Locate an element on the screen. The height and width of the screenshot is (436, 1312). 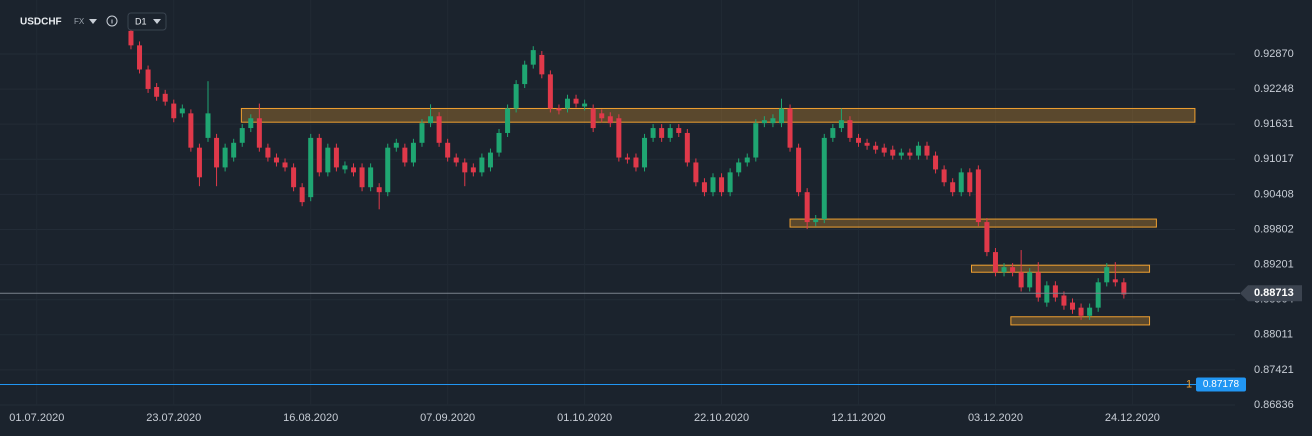
symbol-dropdown is located at coordinates (93, 21).